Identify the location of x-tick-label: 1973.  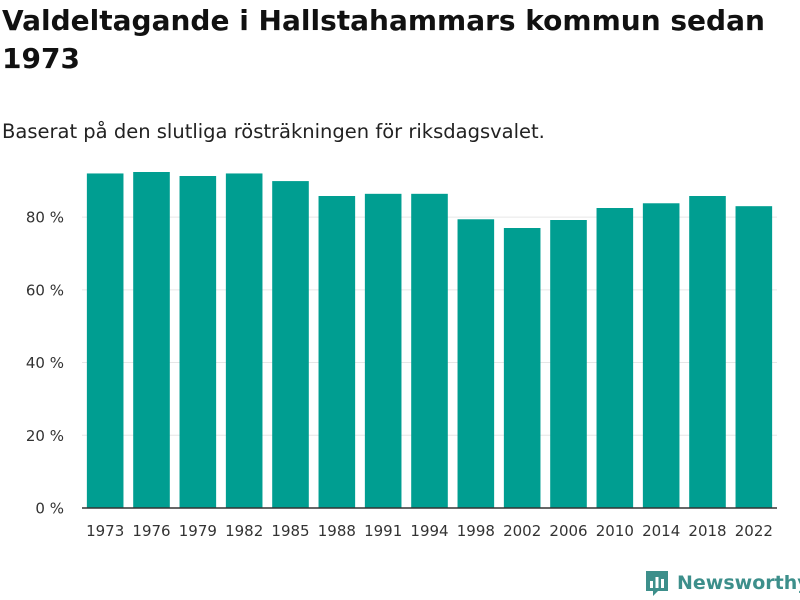
(105, 531).